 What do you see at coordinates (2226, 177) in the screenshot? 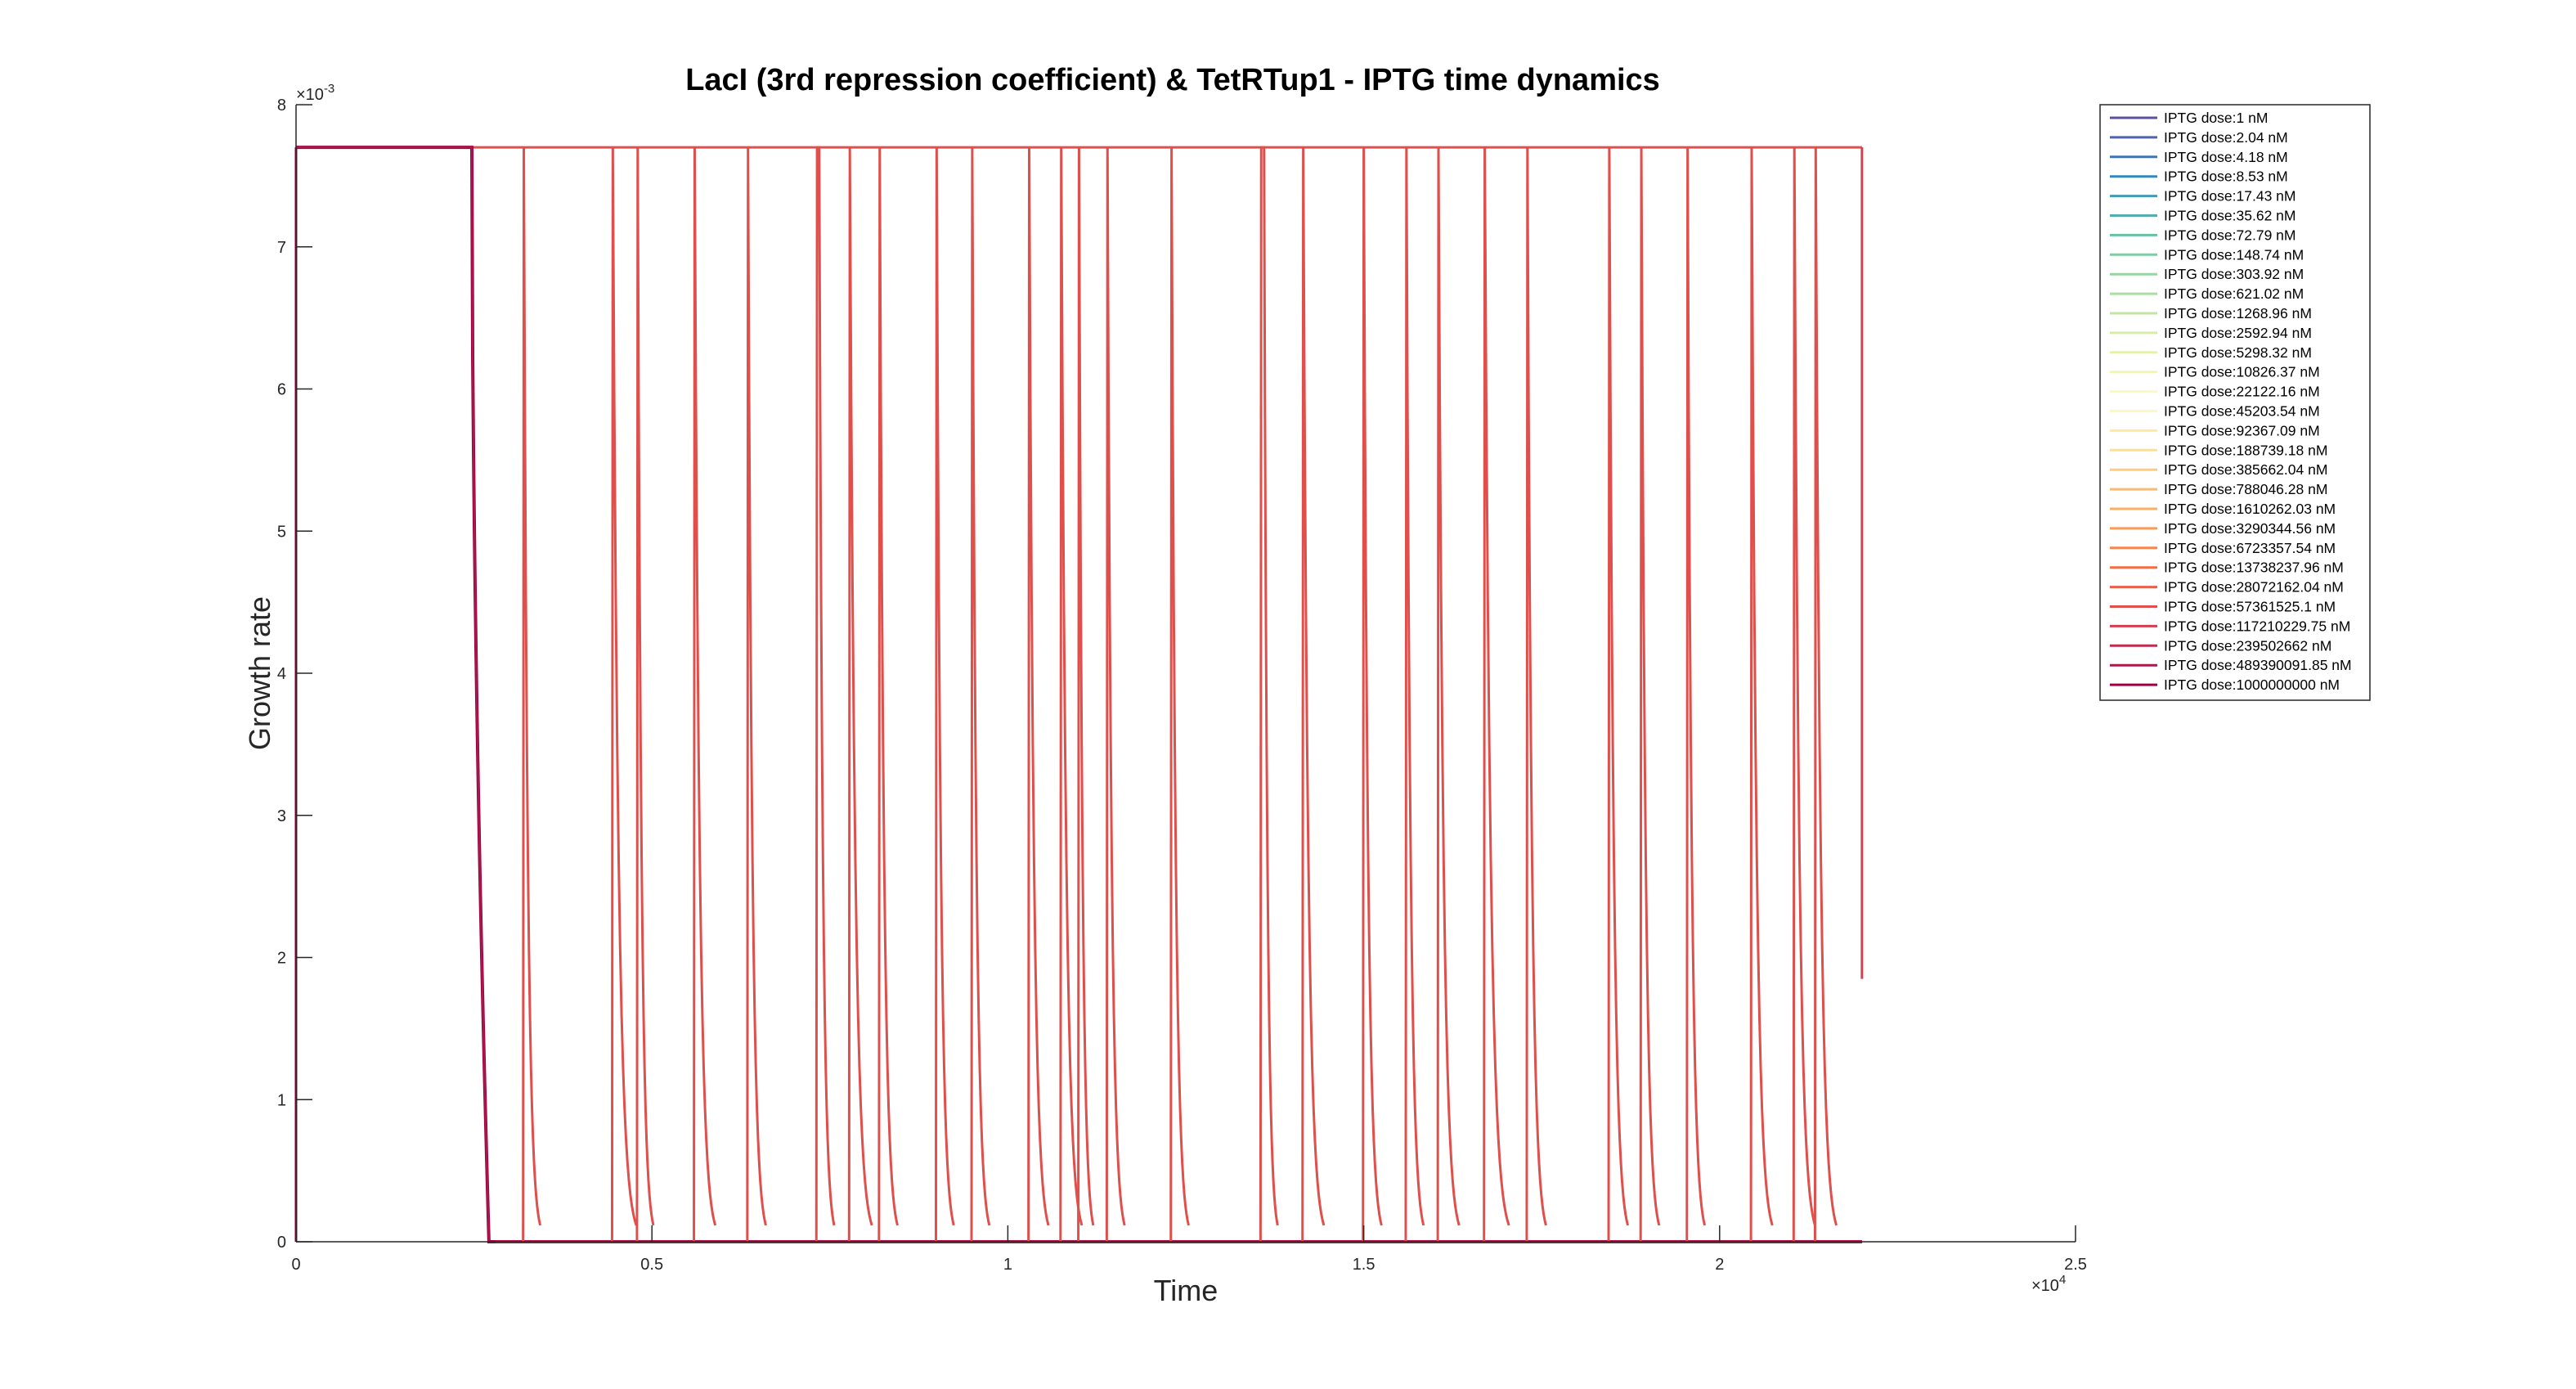
I see `legend-entry-label: IPTG dose:8.53 nM` at bounding box center [2226, 177].